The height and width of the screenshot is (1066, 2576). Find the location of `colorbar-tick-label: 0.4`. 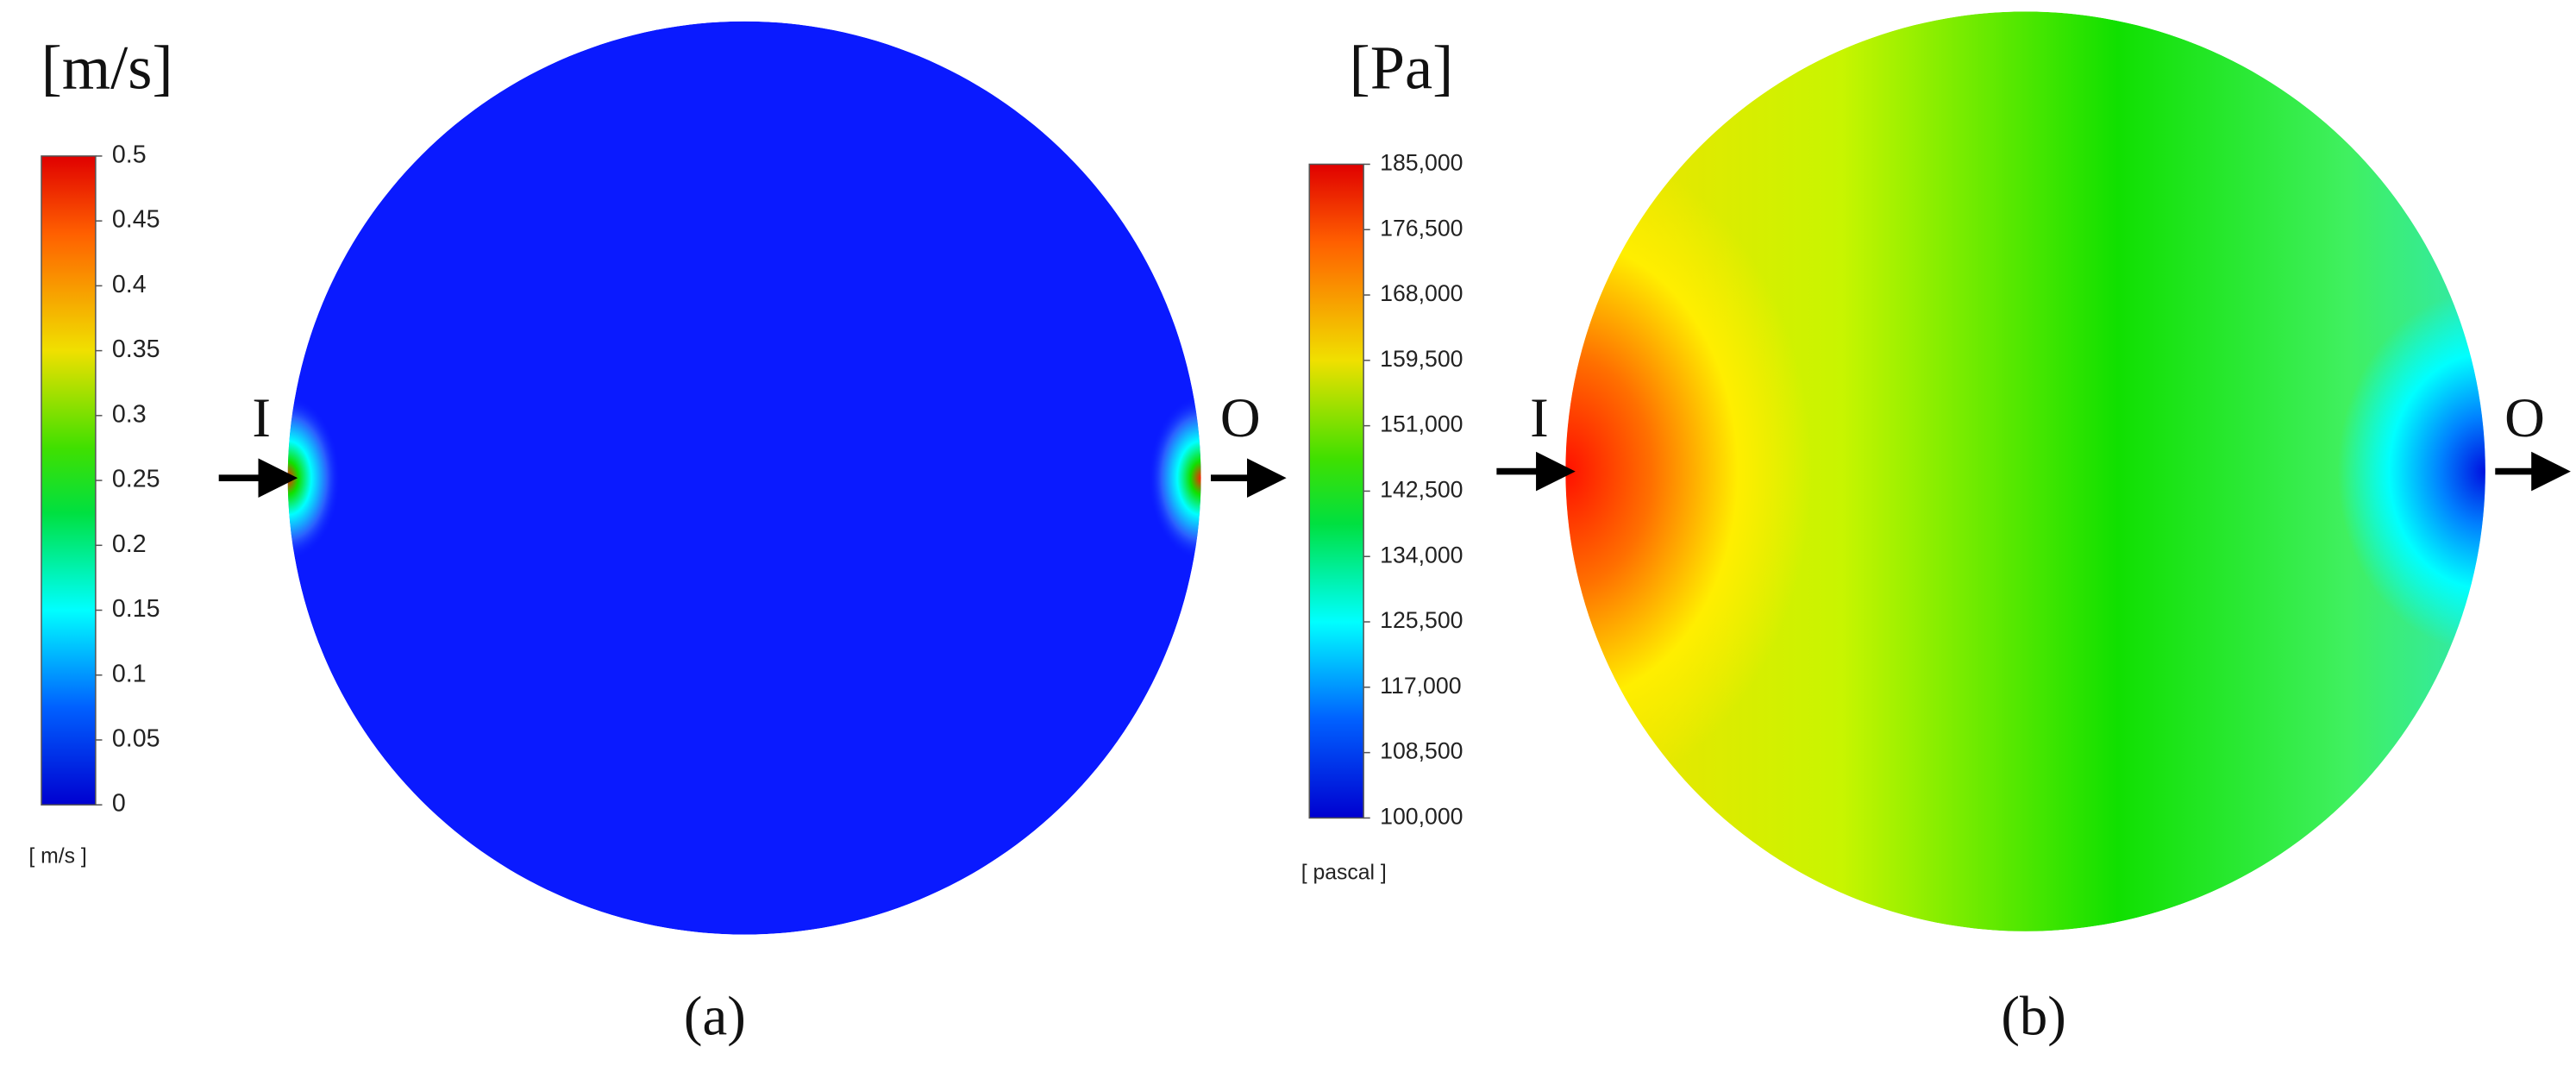

colorbar-tick-label: 0.4 is located at coordinates (129, 284).